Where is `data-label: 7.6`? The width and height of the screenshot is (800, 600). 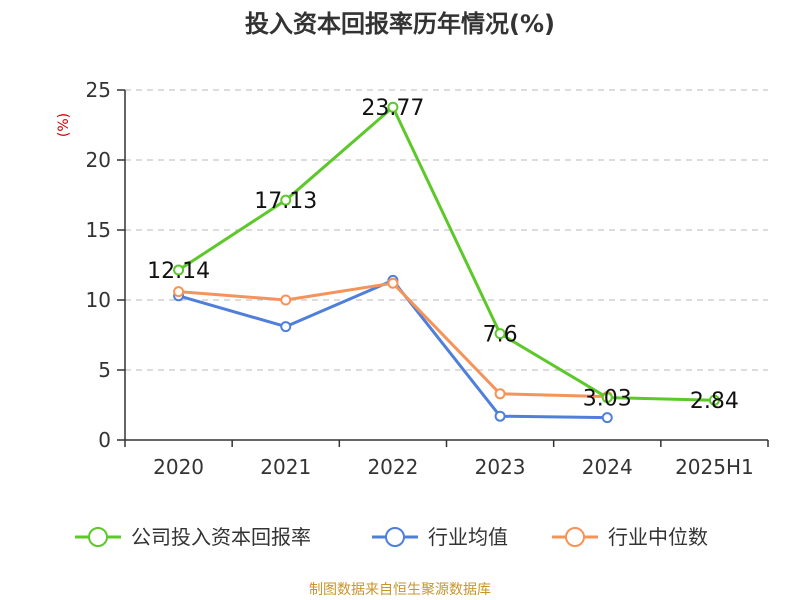
data-label: 7.6 is located at coordinates (500, 335).